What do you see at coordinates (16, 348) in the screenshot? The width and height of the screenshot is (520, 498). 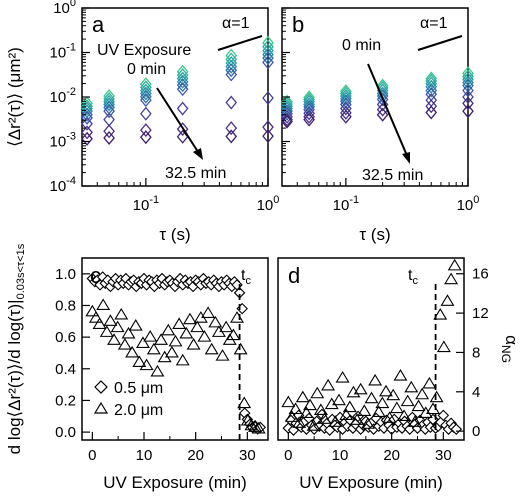 I see `panel-c-ylabel: d log⟨Δr²(τ)⟩/d log(τ)|0.03s<τ<1s` at bounding box center [16, 348].